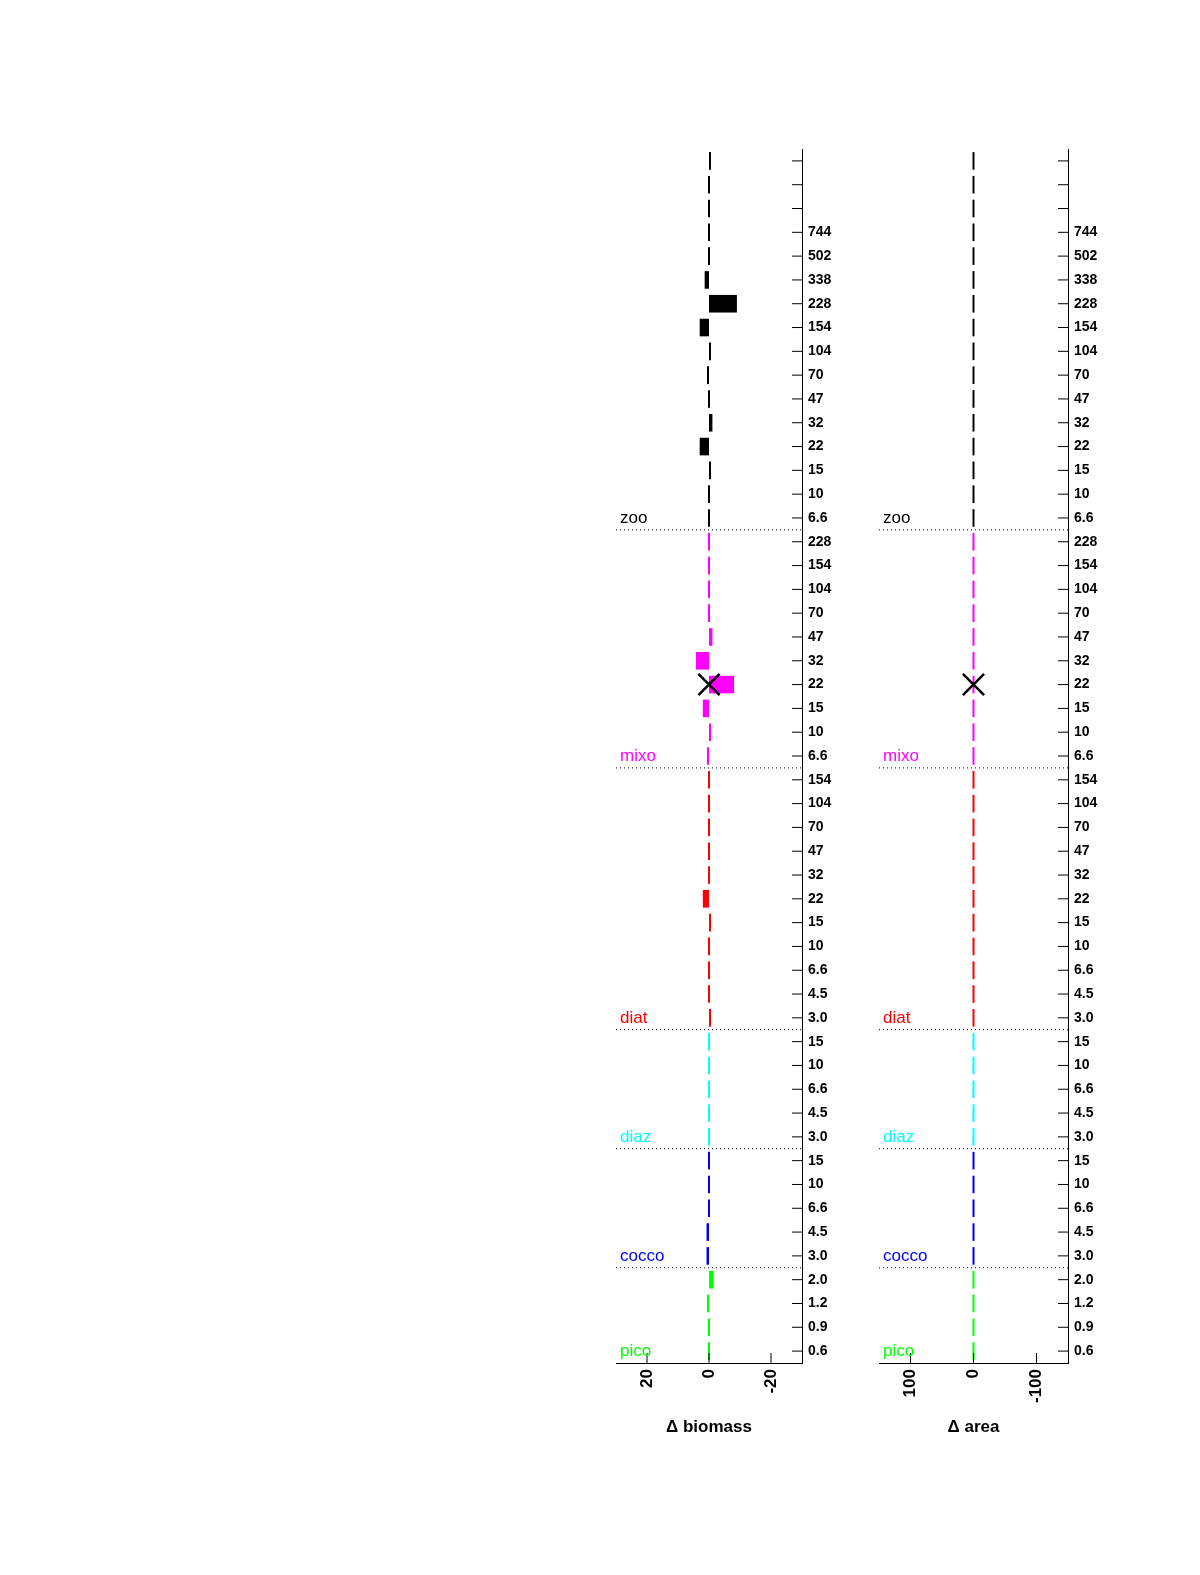 Image resolution: width=1200 pixels, height=1575 pixels. Describe the element at coordinates (901, 756) in the screenshot. I see `text: mixo` at that location.